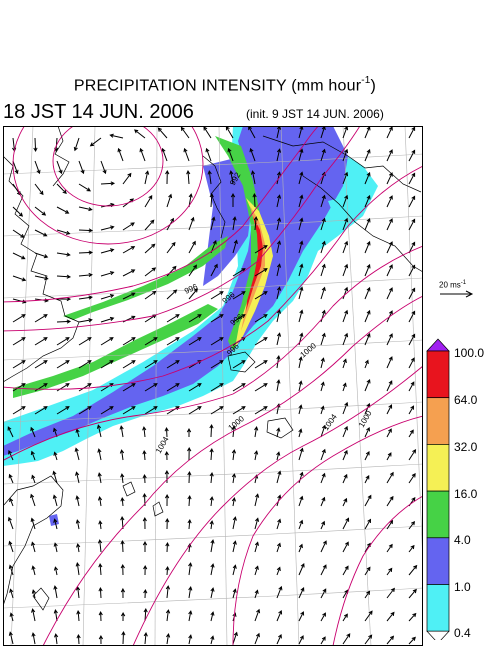 This screenshot has width=500, height=650. I want to click on legend-swatch, so click(438, 421).